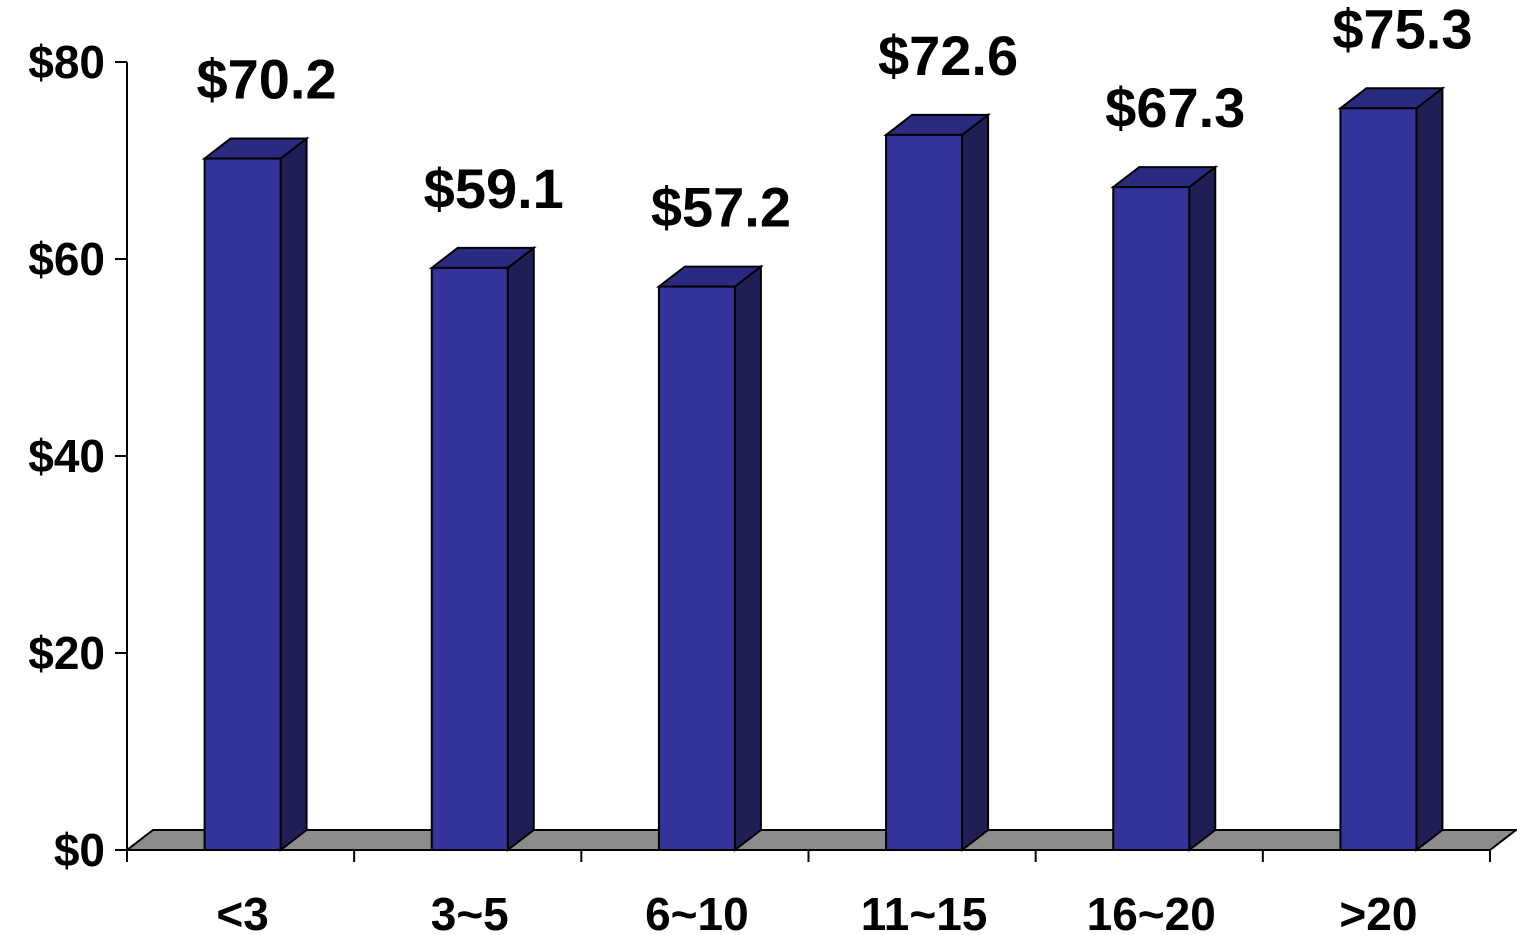  Describe the element at coordinates (494, 188) in the screenshot. I see `data-label-1: $59.1` at that location.